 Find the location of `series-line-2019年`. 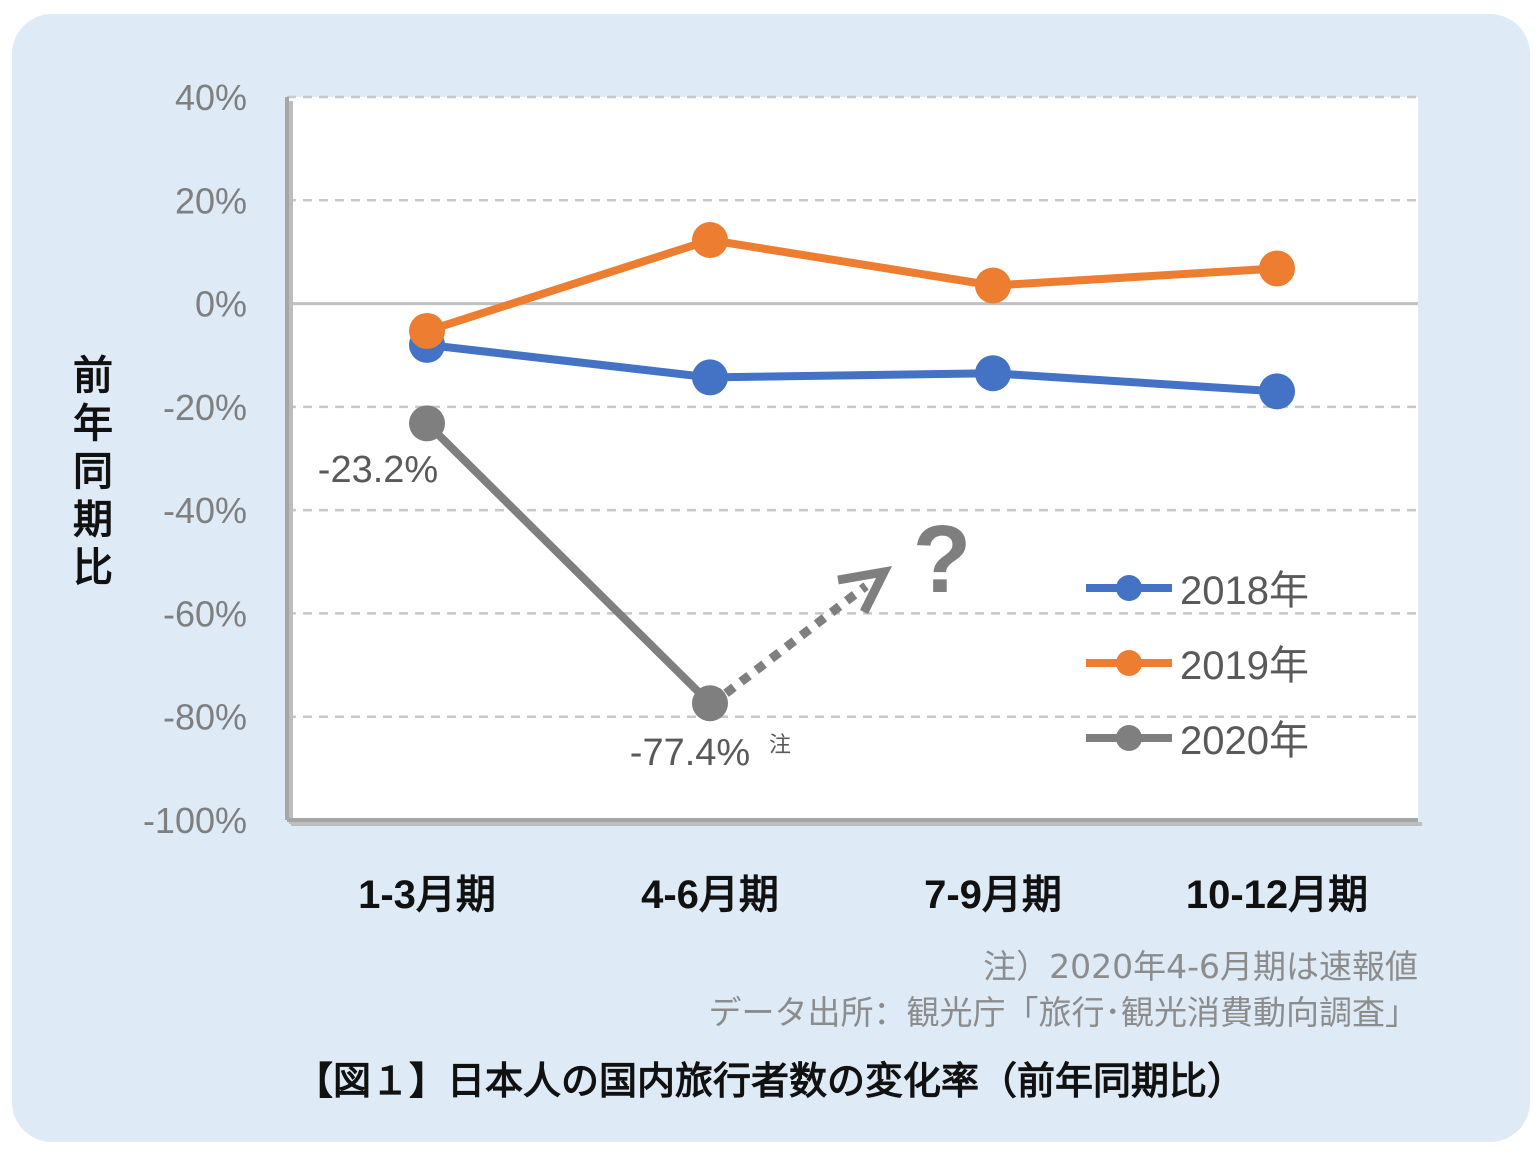

series-line-2019年 is located at coordinates (851, 285).